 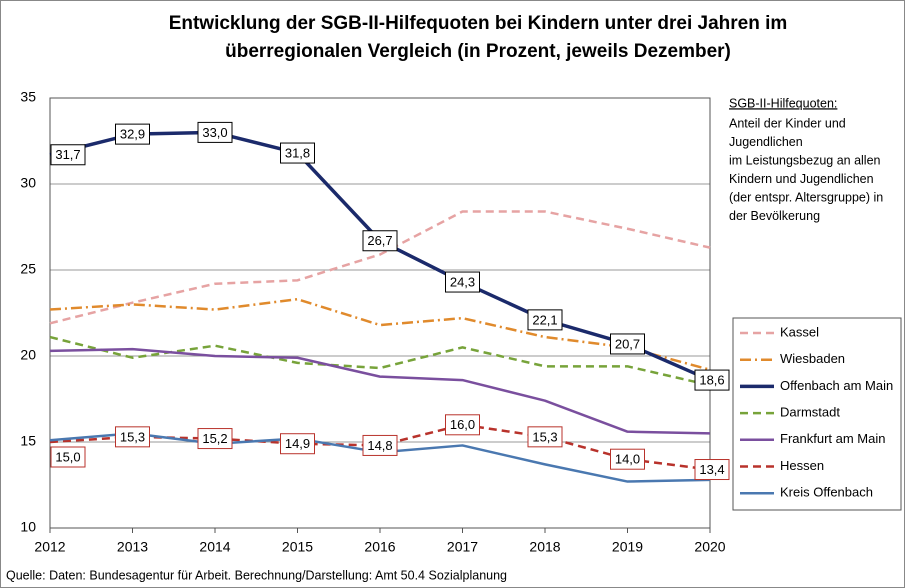 What do you see at coordinates (826, 492) in the screenshot?
I see `legend-label: Kreis Offenbach` at bounding box center [826, 492].